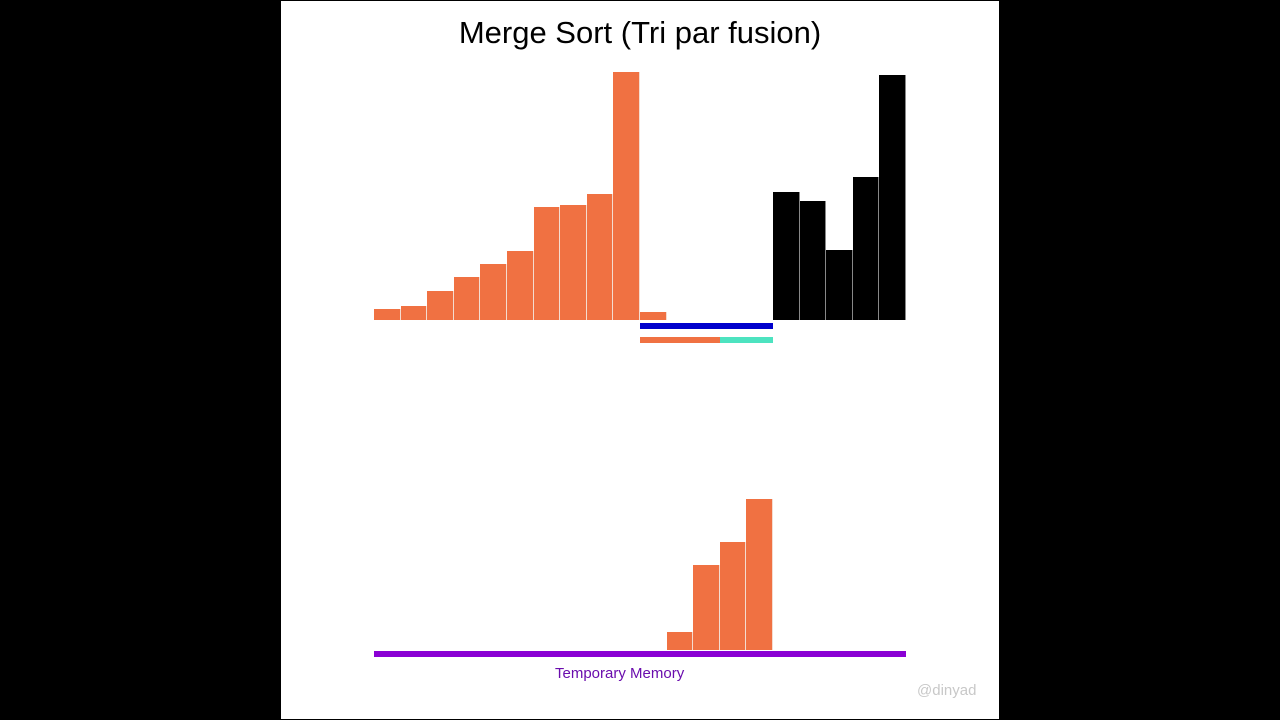 Image resolution: width=1280 pixels, height=720 pixels. What do you see at coordinates (620, 673) in the screenshot?
I see `temporary-memory-label: Temporary Memory` at bounding box center [620, 673].